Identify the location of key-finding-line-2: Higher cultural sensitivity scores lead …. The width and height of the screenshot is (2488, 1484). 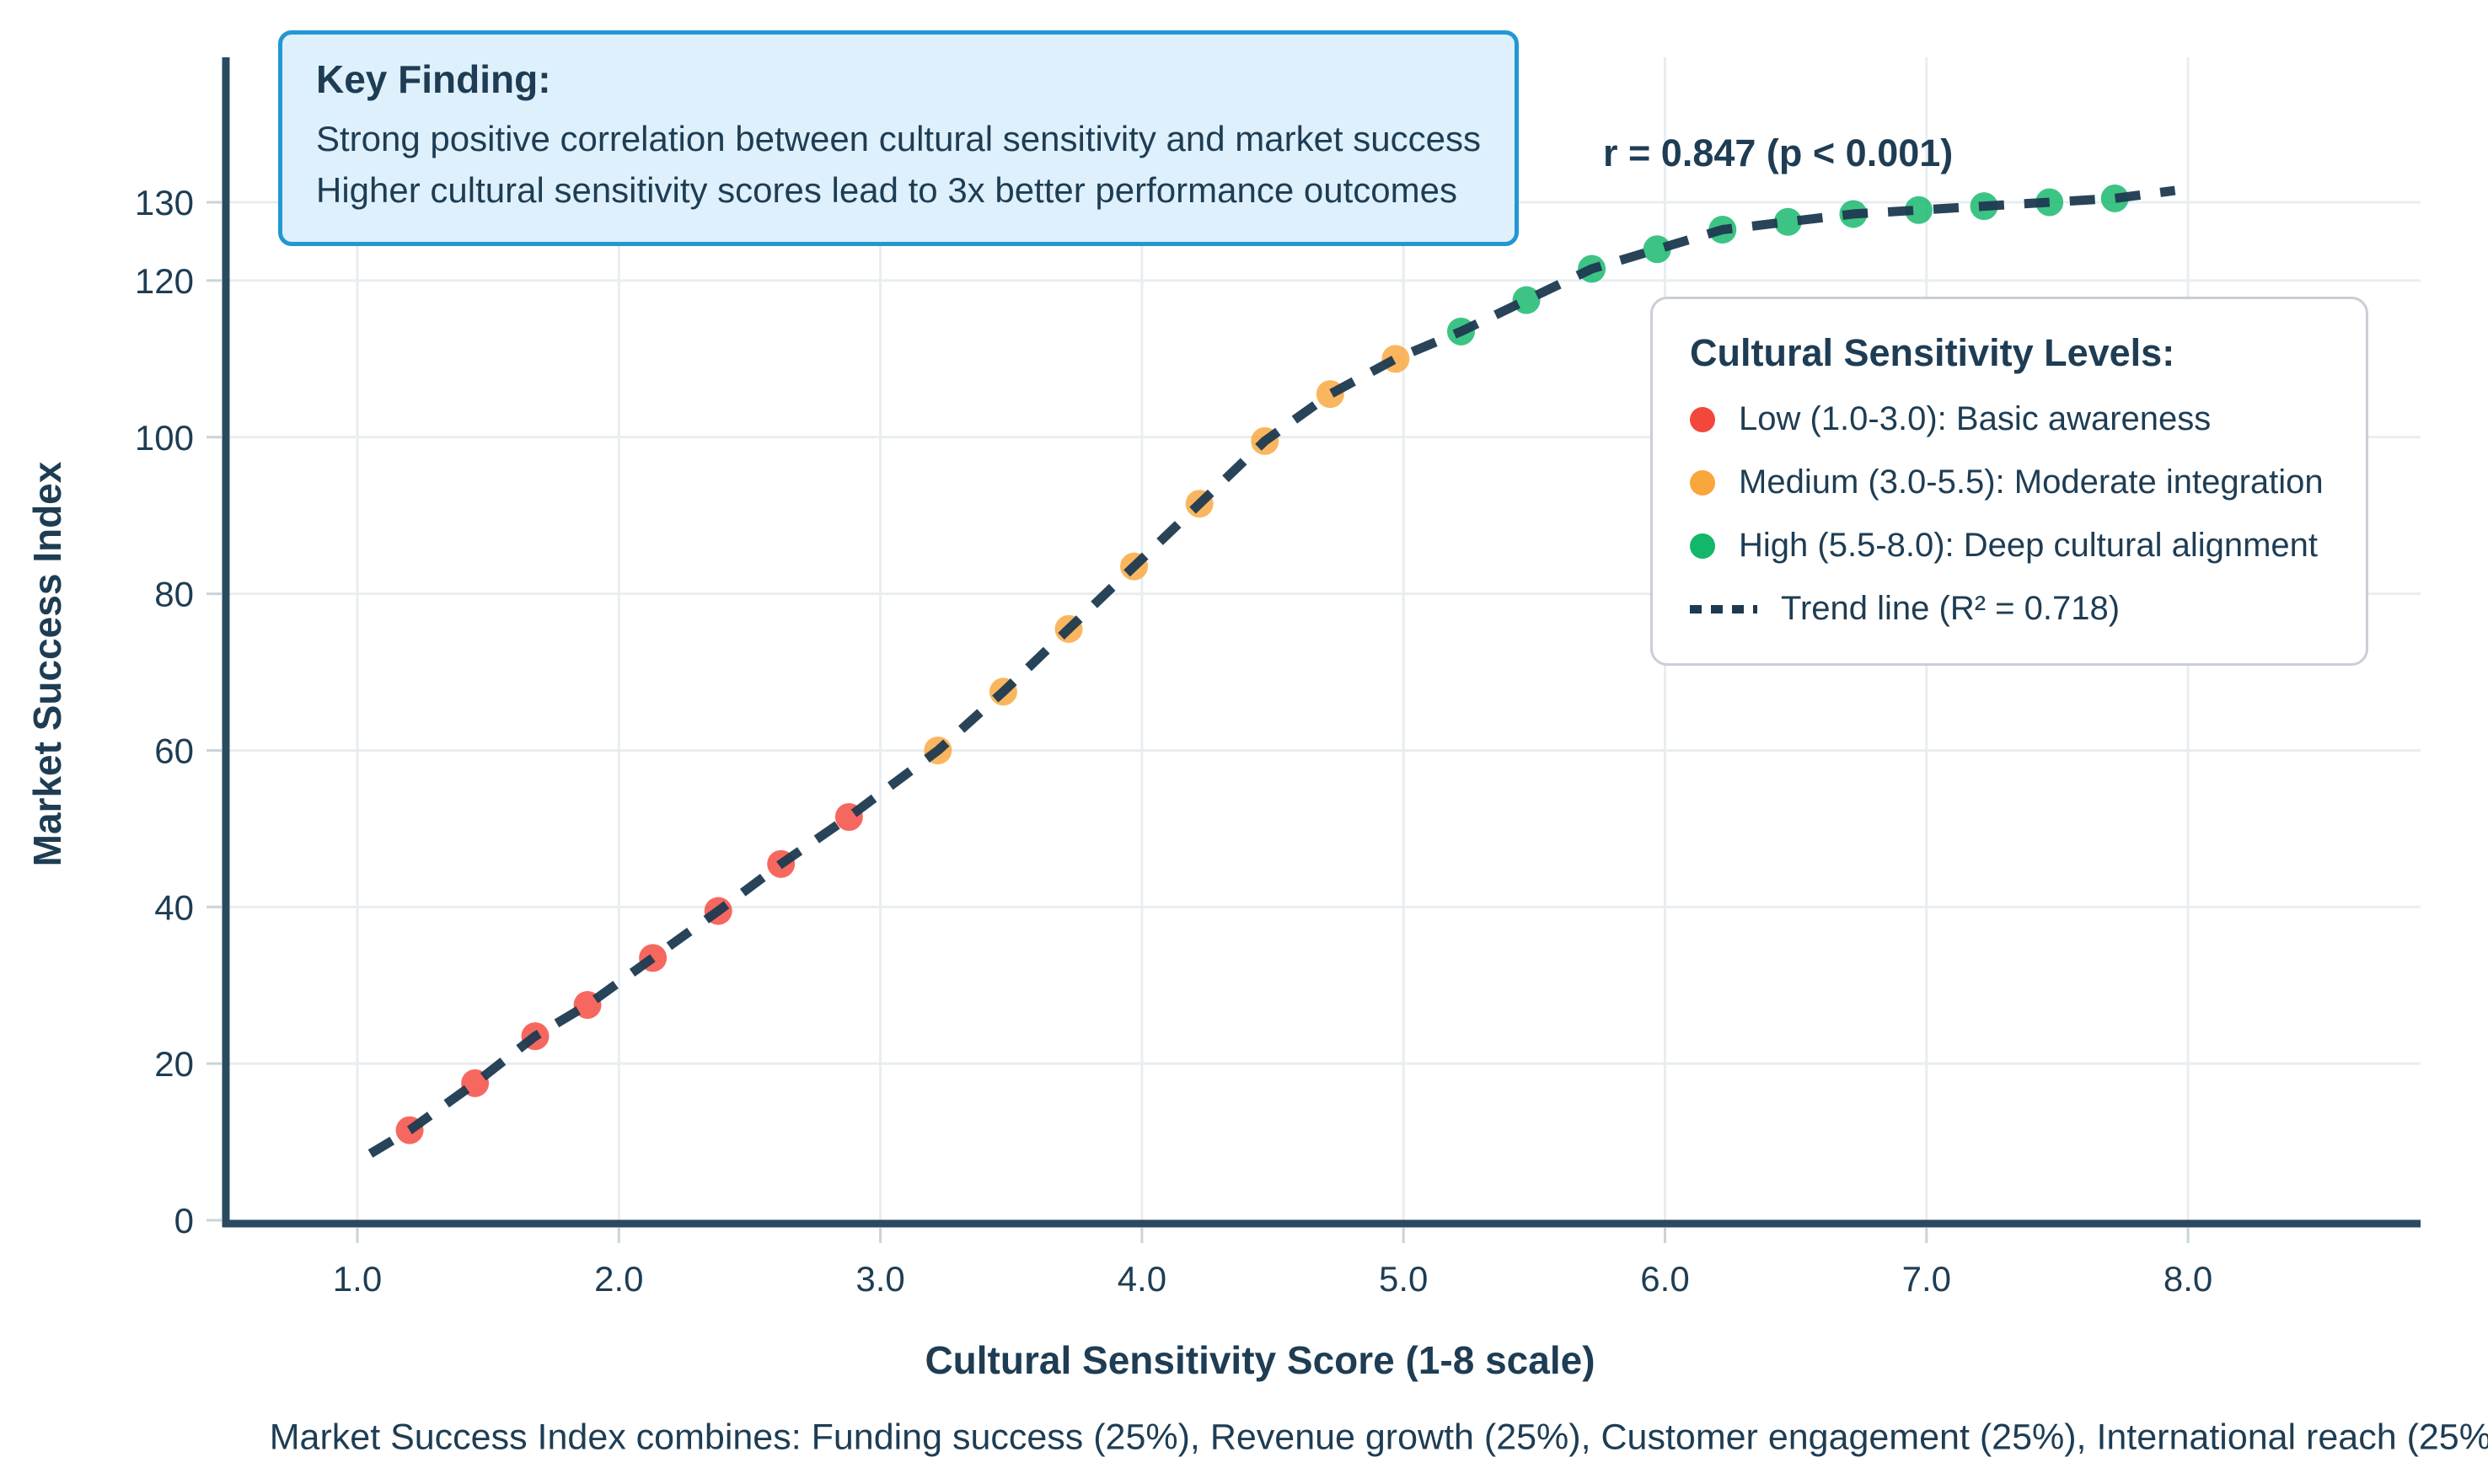
(886, 189).